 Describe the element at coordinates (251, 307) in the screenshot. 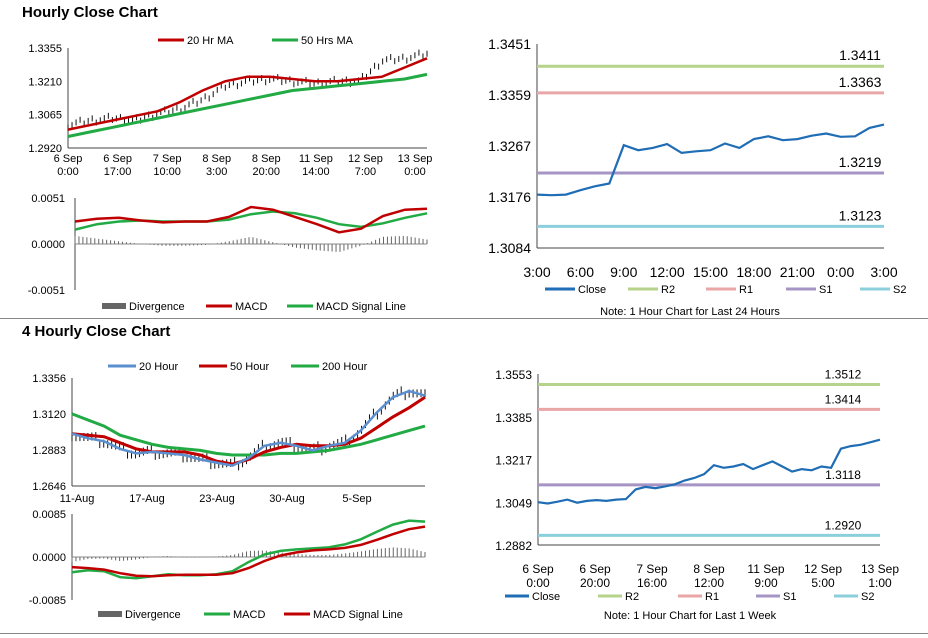

I see `hourly-macd-legend-macd-label: MACD` at that location.